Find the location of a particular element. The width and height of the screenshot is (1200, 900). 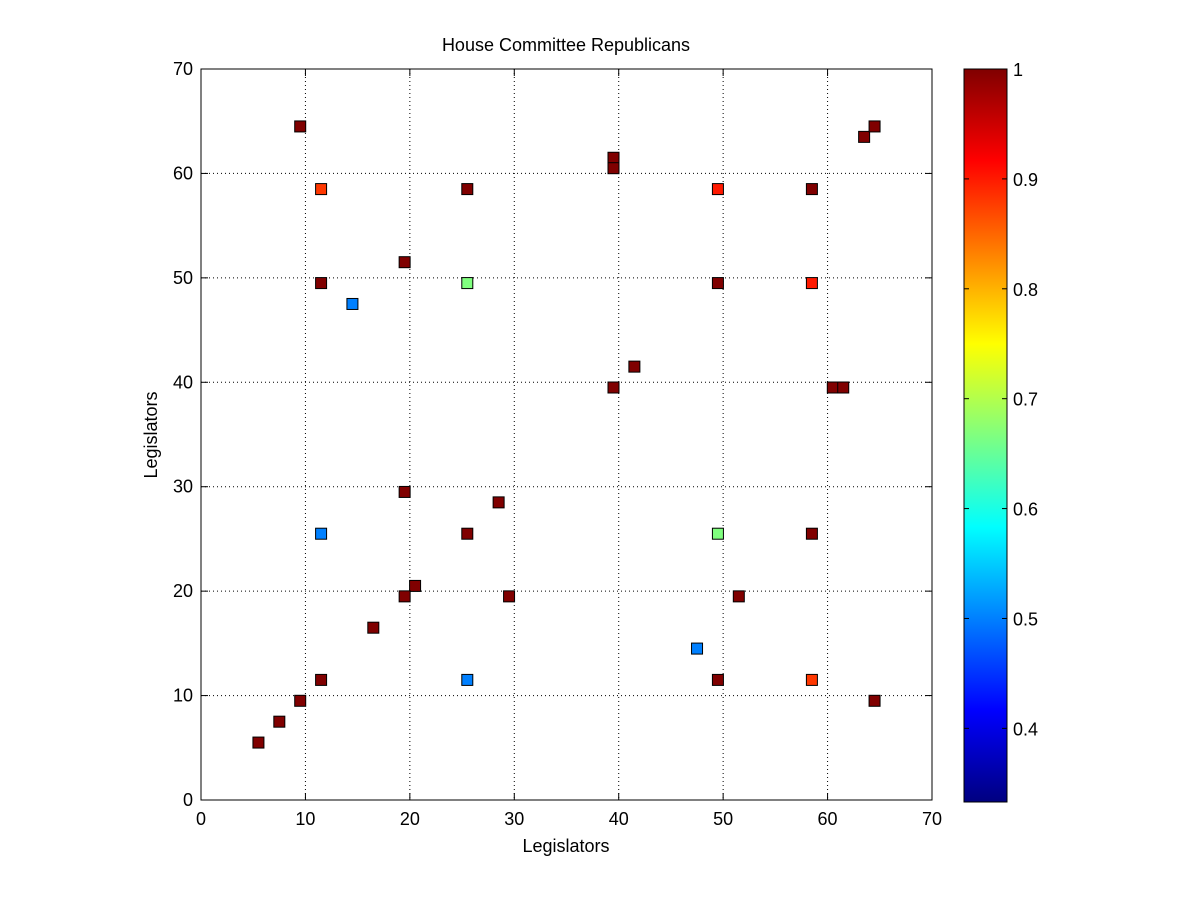

colorbar-tick-label: 0.6 is located at coordinates (1025, 510).